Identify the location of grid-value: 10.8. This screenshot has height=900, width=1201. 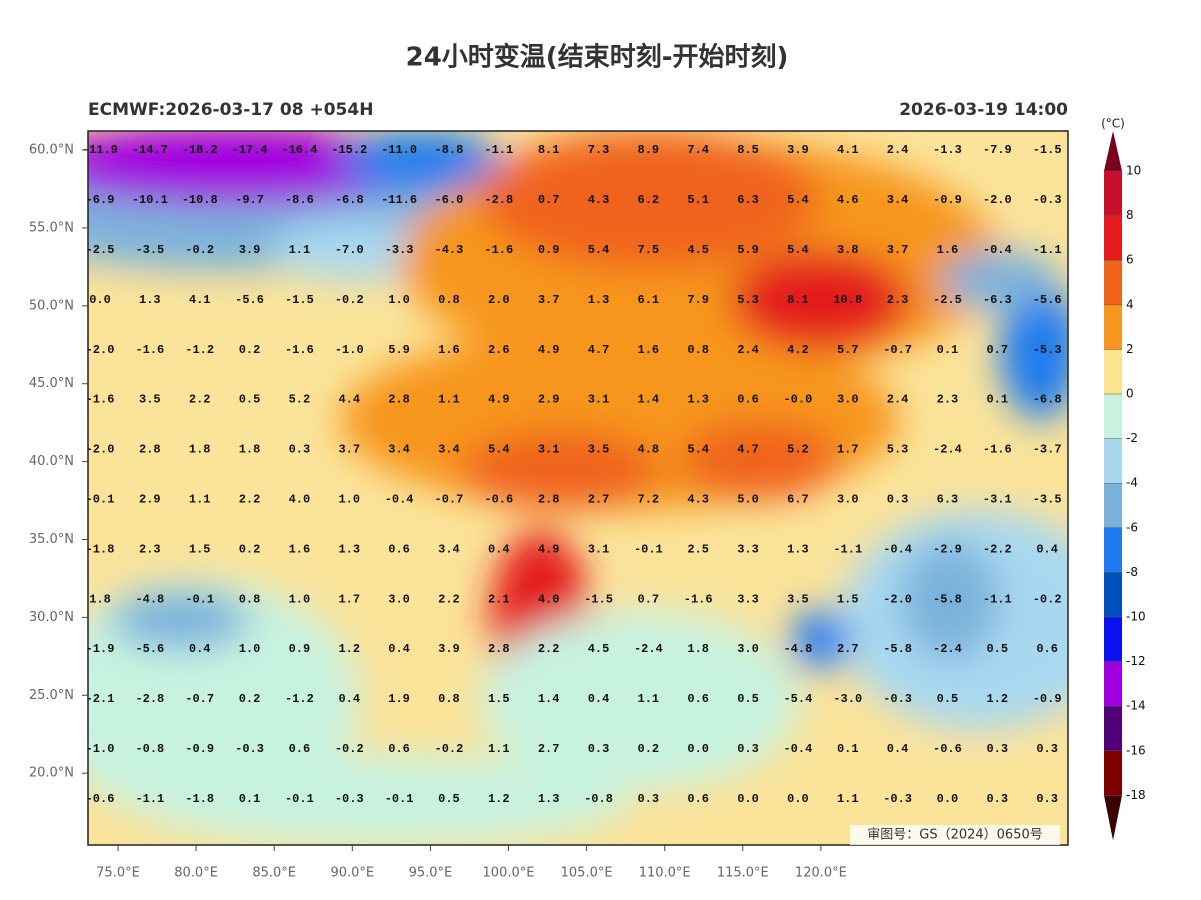
(847, 300).